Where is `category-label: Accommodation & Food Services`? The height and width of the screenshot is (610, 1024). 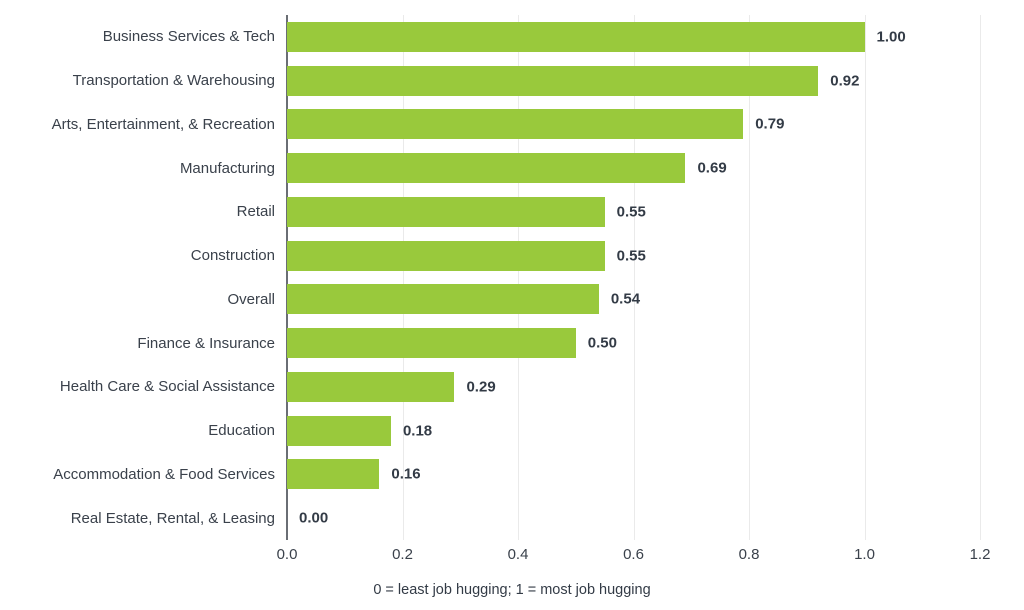 category-label: Accommodation & Food Services is located at coordinates (164, 474).